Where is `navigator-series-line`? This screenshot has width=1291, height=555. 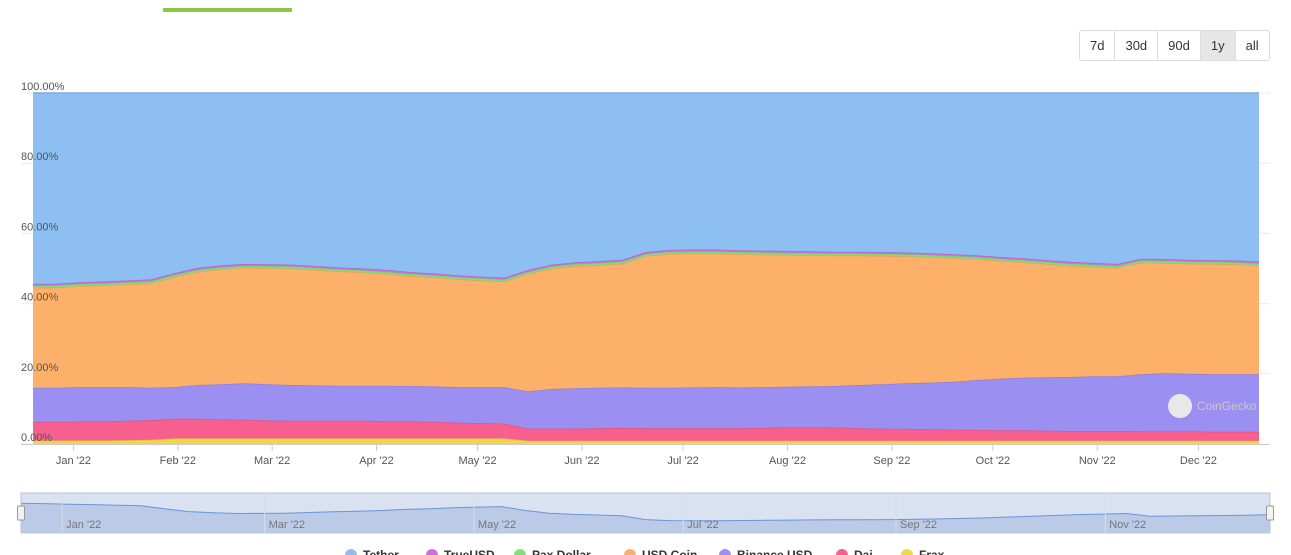
navigator-series-line is located at coordinates (645, 512).